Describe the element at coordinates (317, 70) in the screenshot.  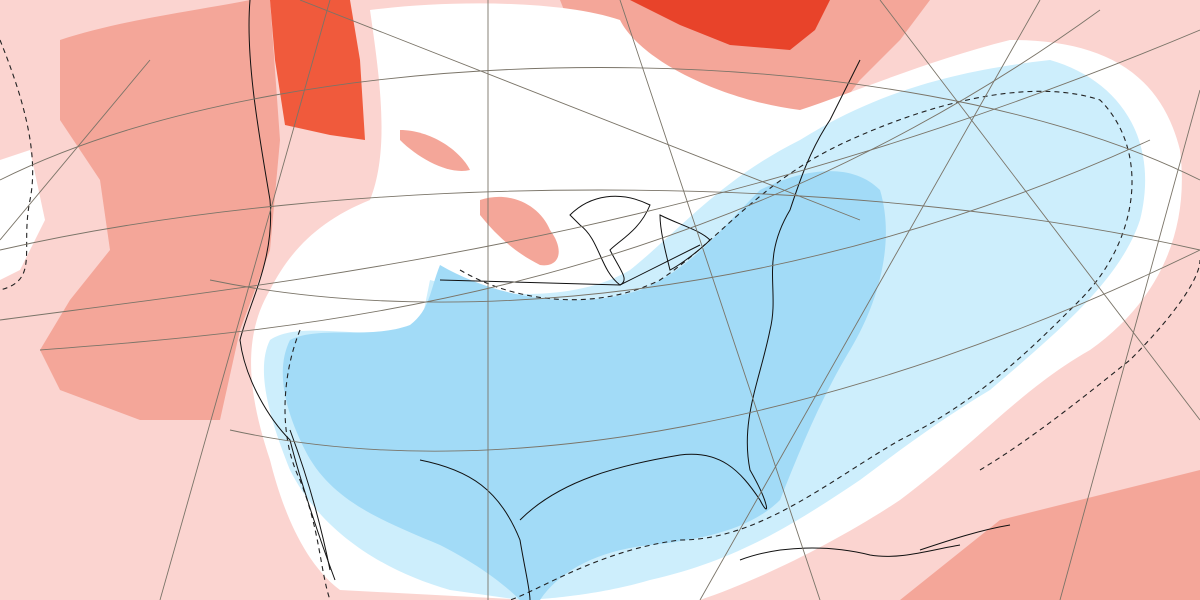
I see `strong-warm-west` at that location.